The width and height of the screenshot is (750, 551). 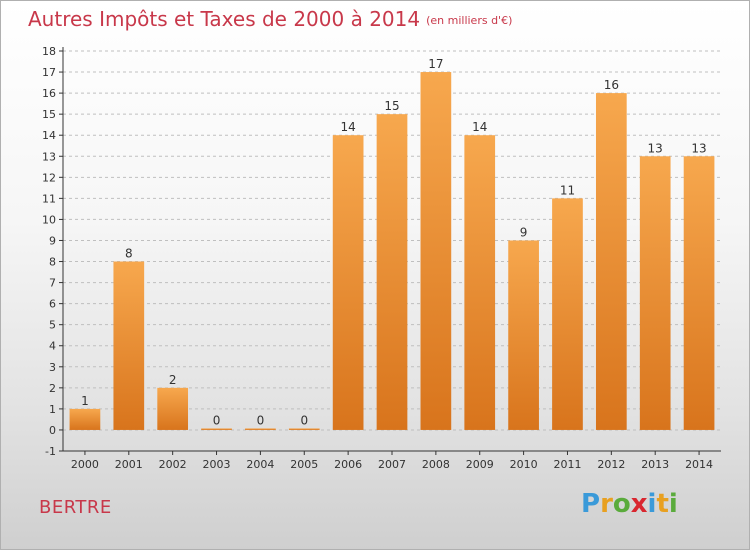 I want to click on y-tick-label: 1, so click(x=52, y=409).